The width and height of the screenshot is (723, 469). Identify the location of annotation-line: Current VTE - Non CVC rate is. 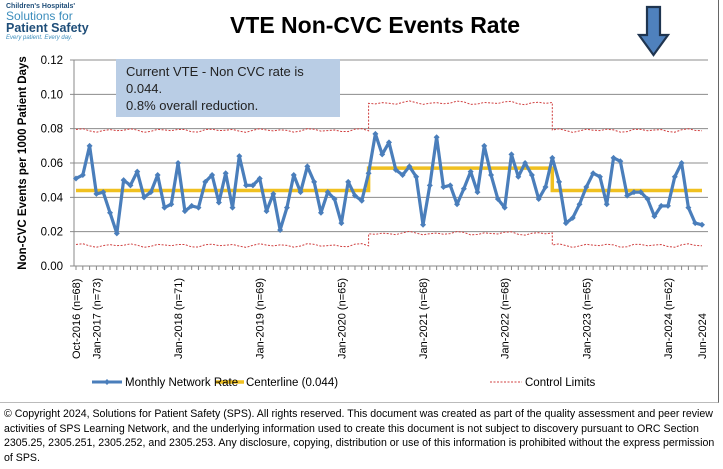
(215, 71).